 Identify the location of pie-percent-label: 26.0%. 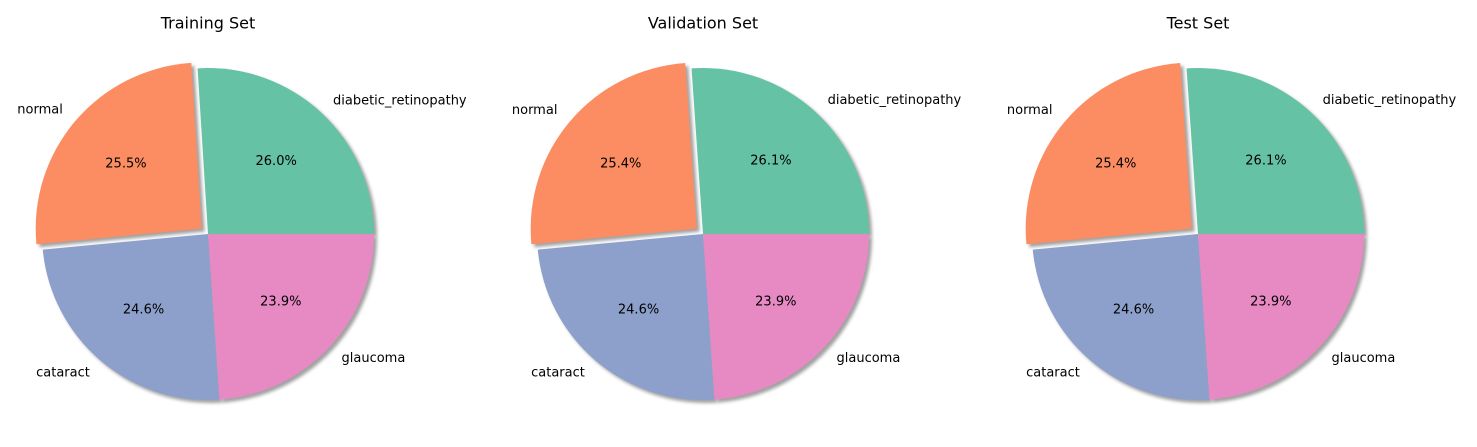
(276, 161).